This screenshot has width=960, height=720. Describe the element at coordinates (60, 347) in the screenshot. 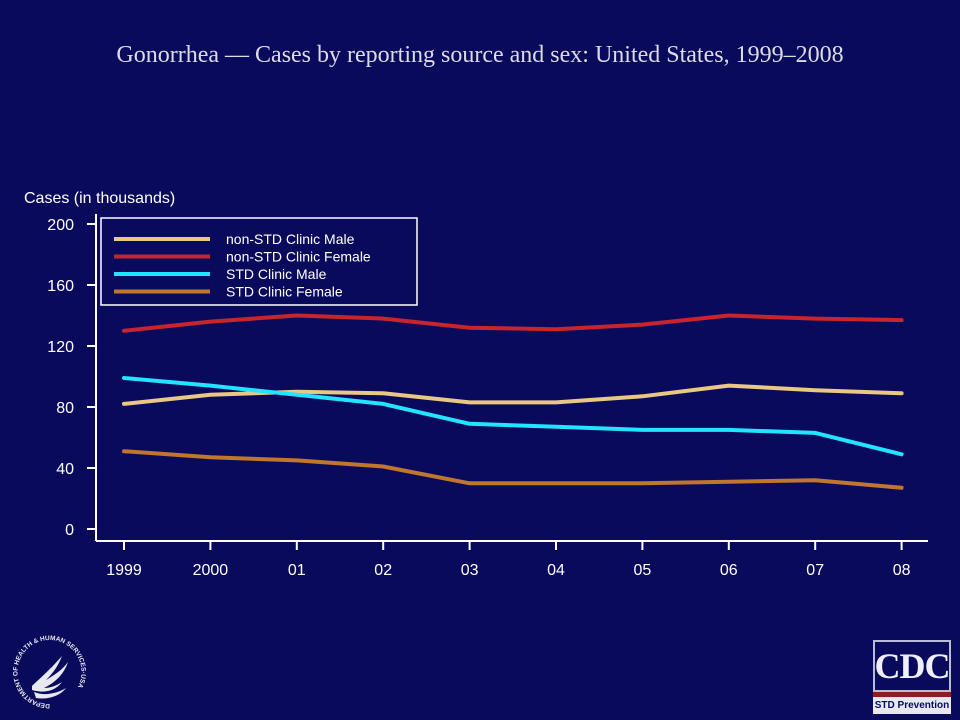

I see `y-tick-label: 120` at that location.